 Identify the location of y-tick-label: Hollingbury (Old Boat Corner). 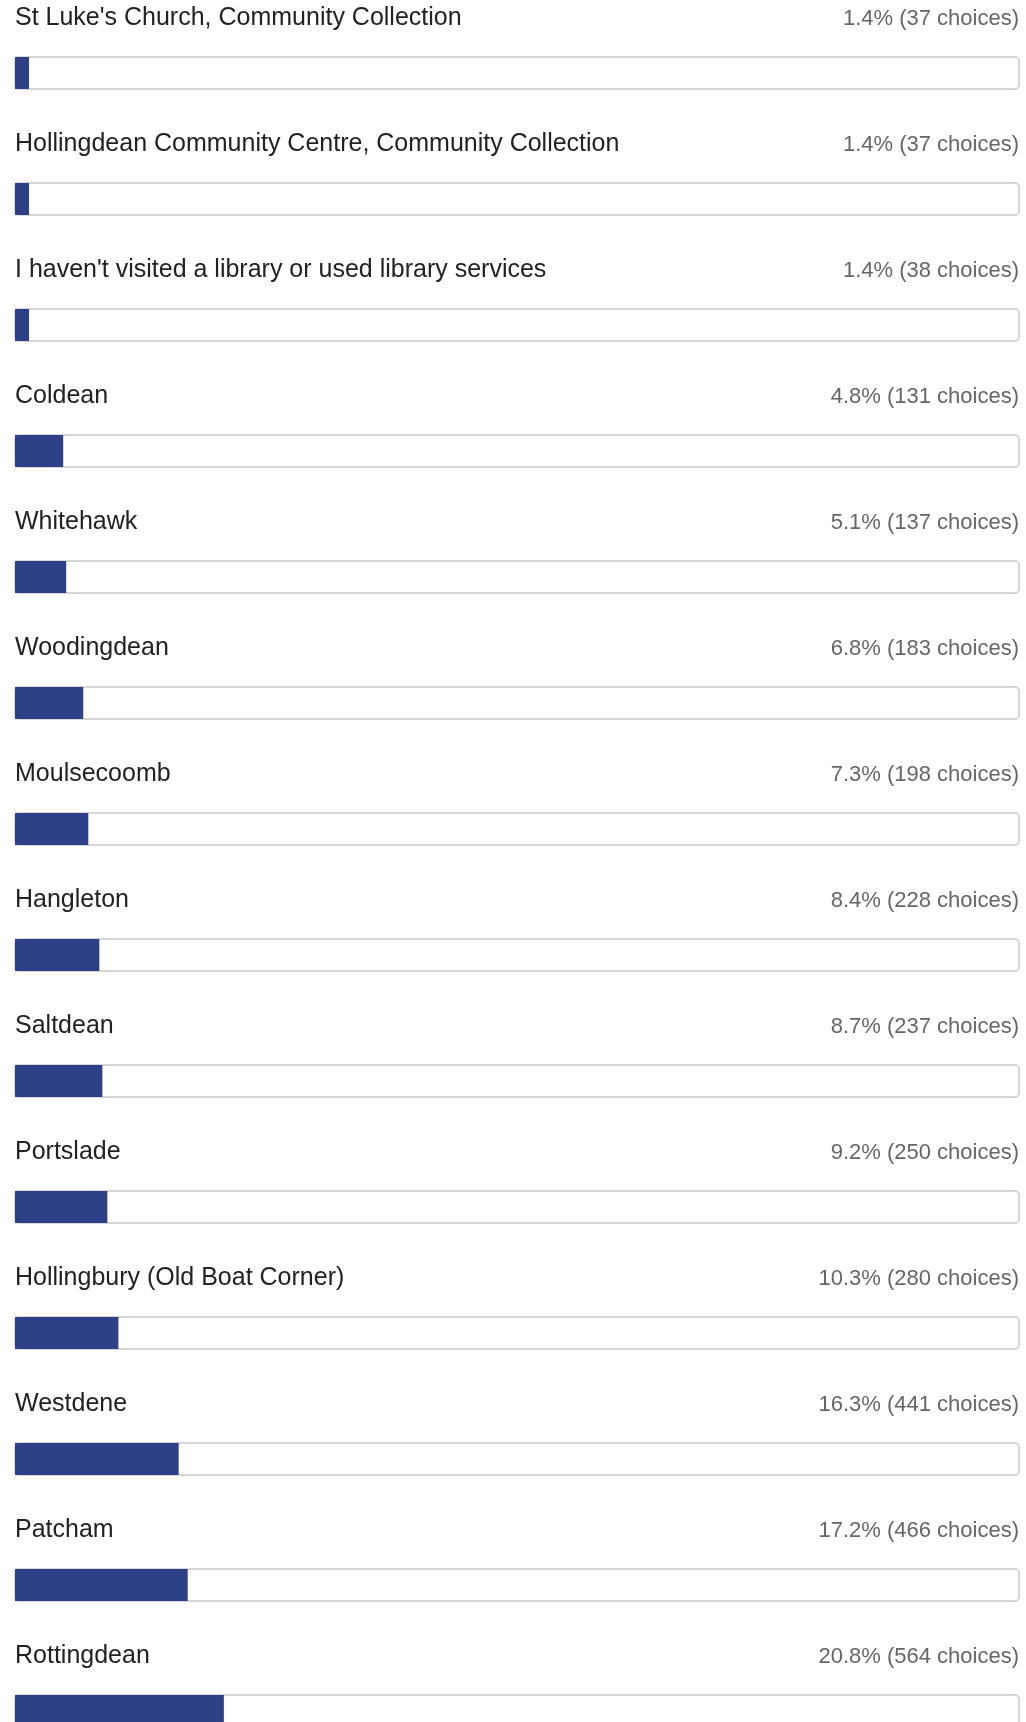
(180, 1276).